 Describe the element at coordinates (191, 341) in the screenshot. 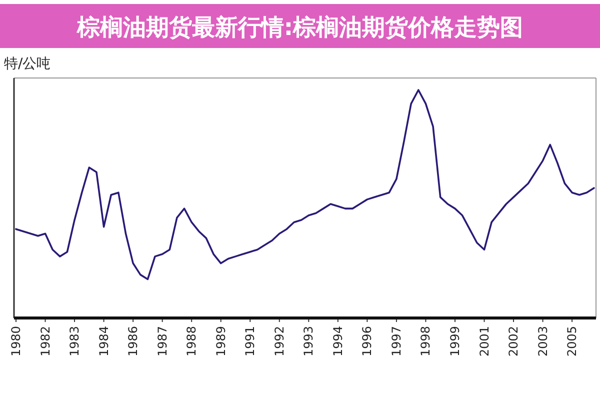

I see `x-tick-label: 1988` at that location.